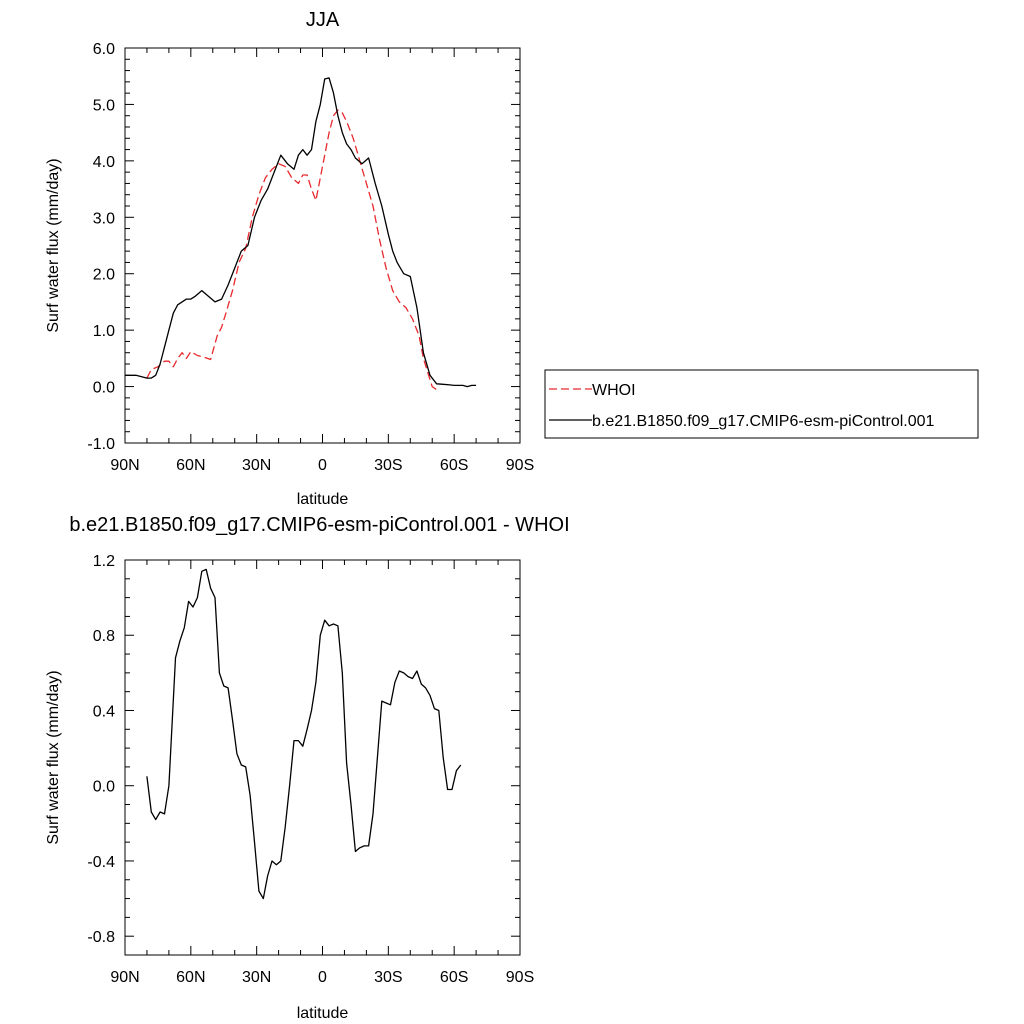  Describe the element at coordinates (104, 711) in the screenshot. I see `y-tick-label: 0.4` at that location.